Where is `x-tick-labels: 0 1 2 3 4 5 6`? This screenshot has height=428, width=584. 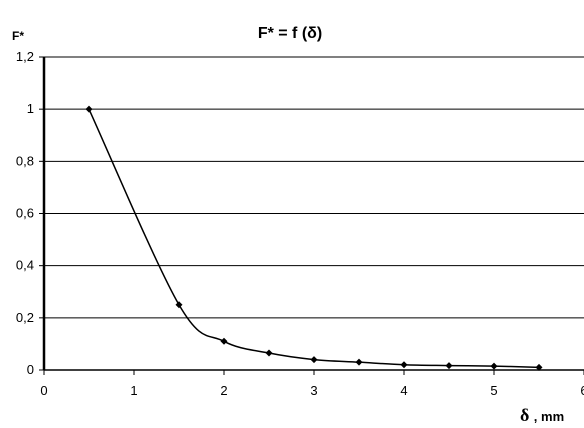 x-tick-labels: 0 1 2 3 4 5 6 is located at coordinates (312, 390).